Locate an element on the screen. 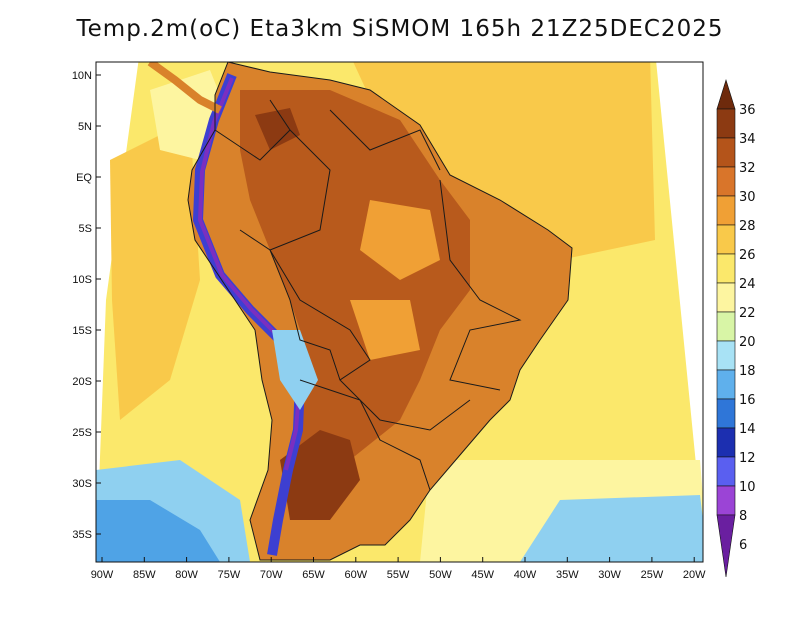 This screenshot has width=800, height=618. lat-tick-label: 5N is located at coordinates (85, 127).